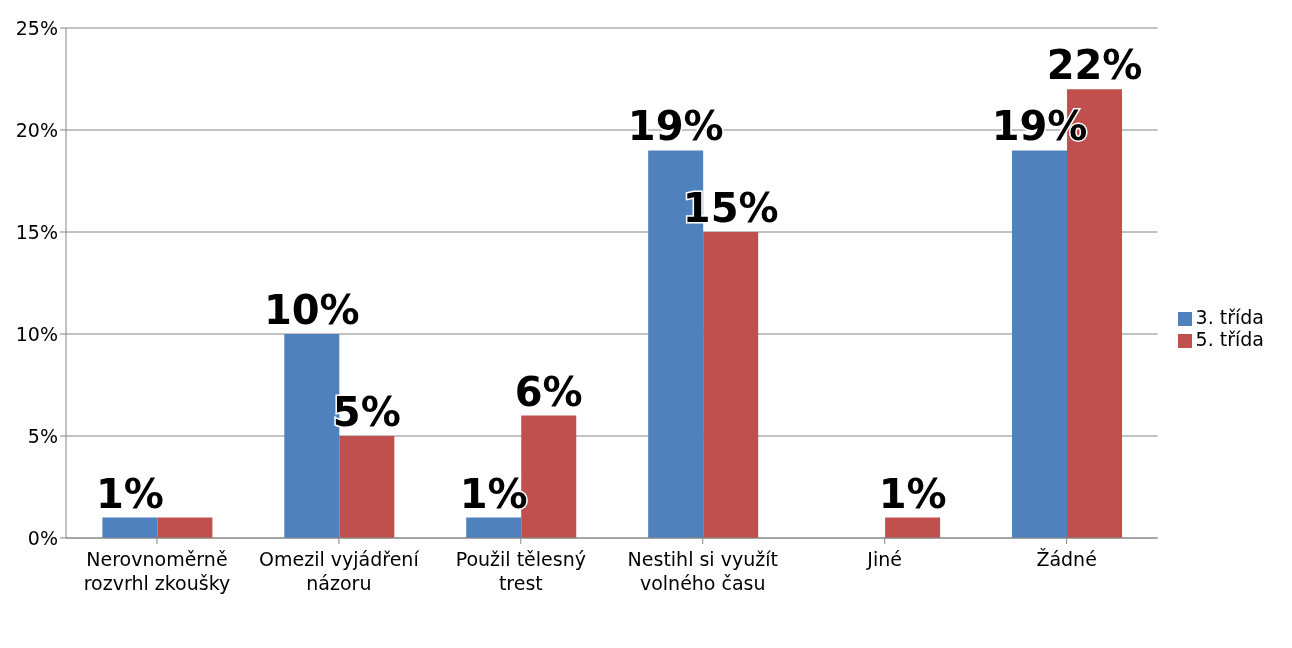  I want to click on x-tick-label: Použil tělesný trest, so click(520, 571).